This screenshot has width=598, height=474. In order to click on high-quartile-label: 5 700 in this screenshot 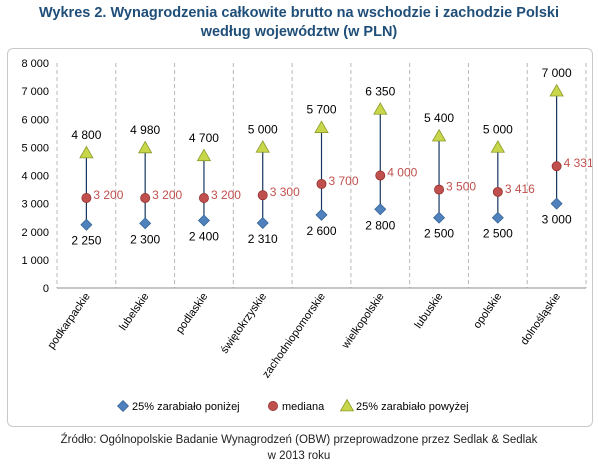, I will do `click(321, 110)`.